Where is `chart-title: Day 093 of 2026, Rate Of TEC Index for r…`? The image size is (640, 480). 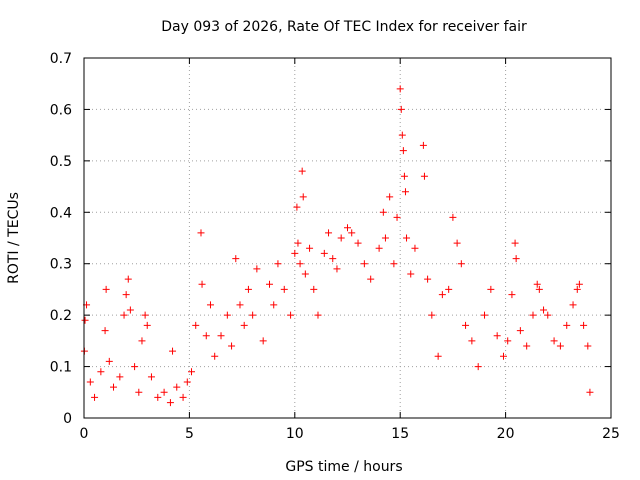
chart-title: Day 093 of 2026, Rate Of TEC Index for r… is located at coordinates (344, 27).